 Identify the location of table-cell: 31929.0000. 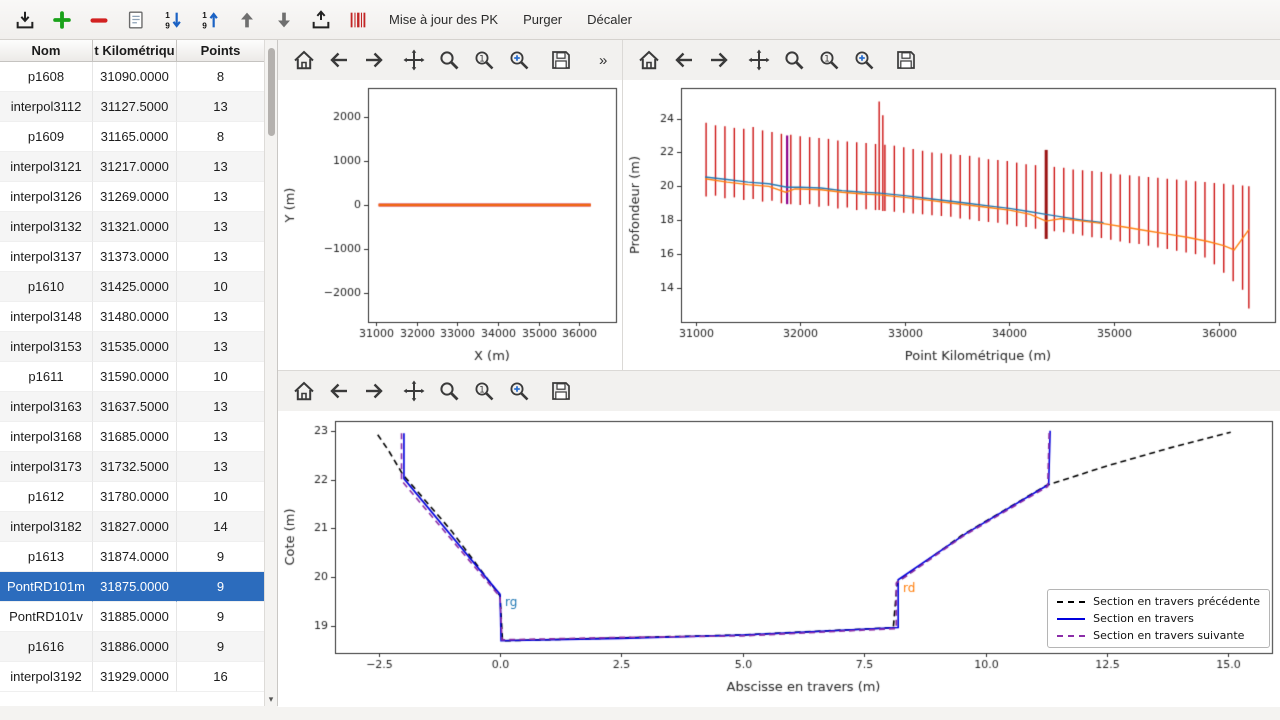
(135, 677).